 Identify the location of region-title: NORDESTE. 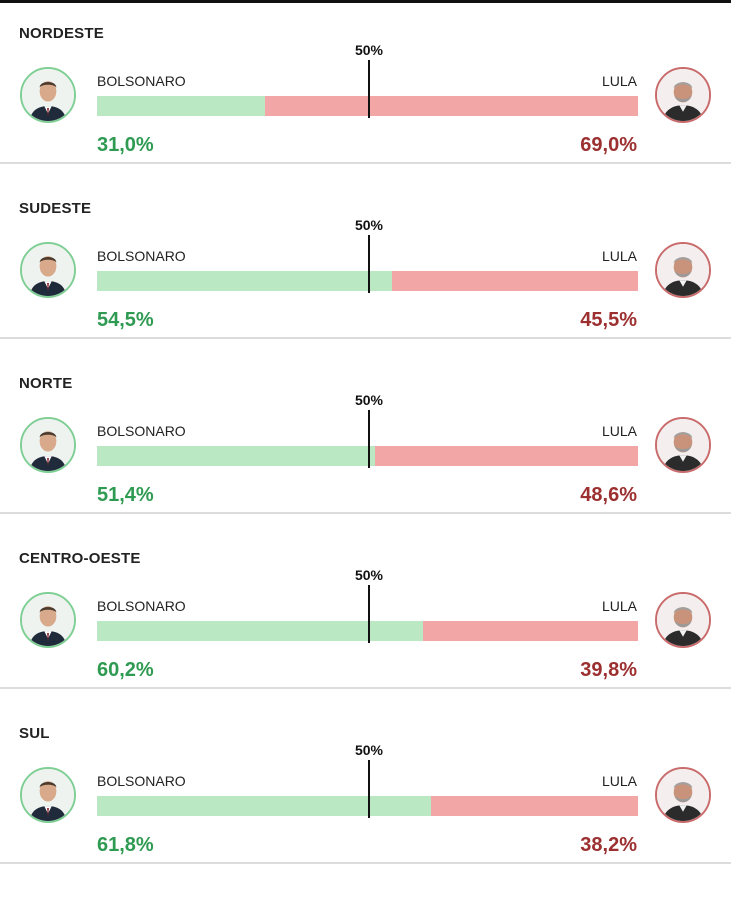
(61, 33).